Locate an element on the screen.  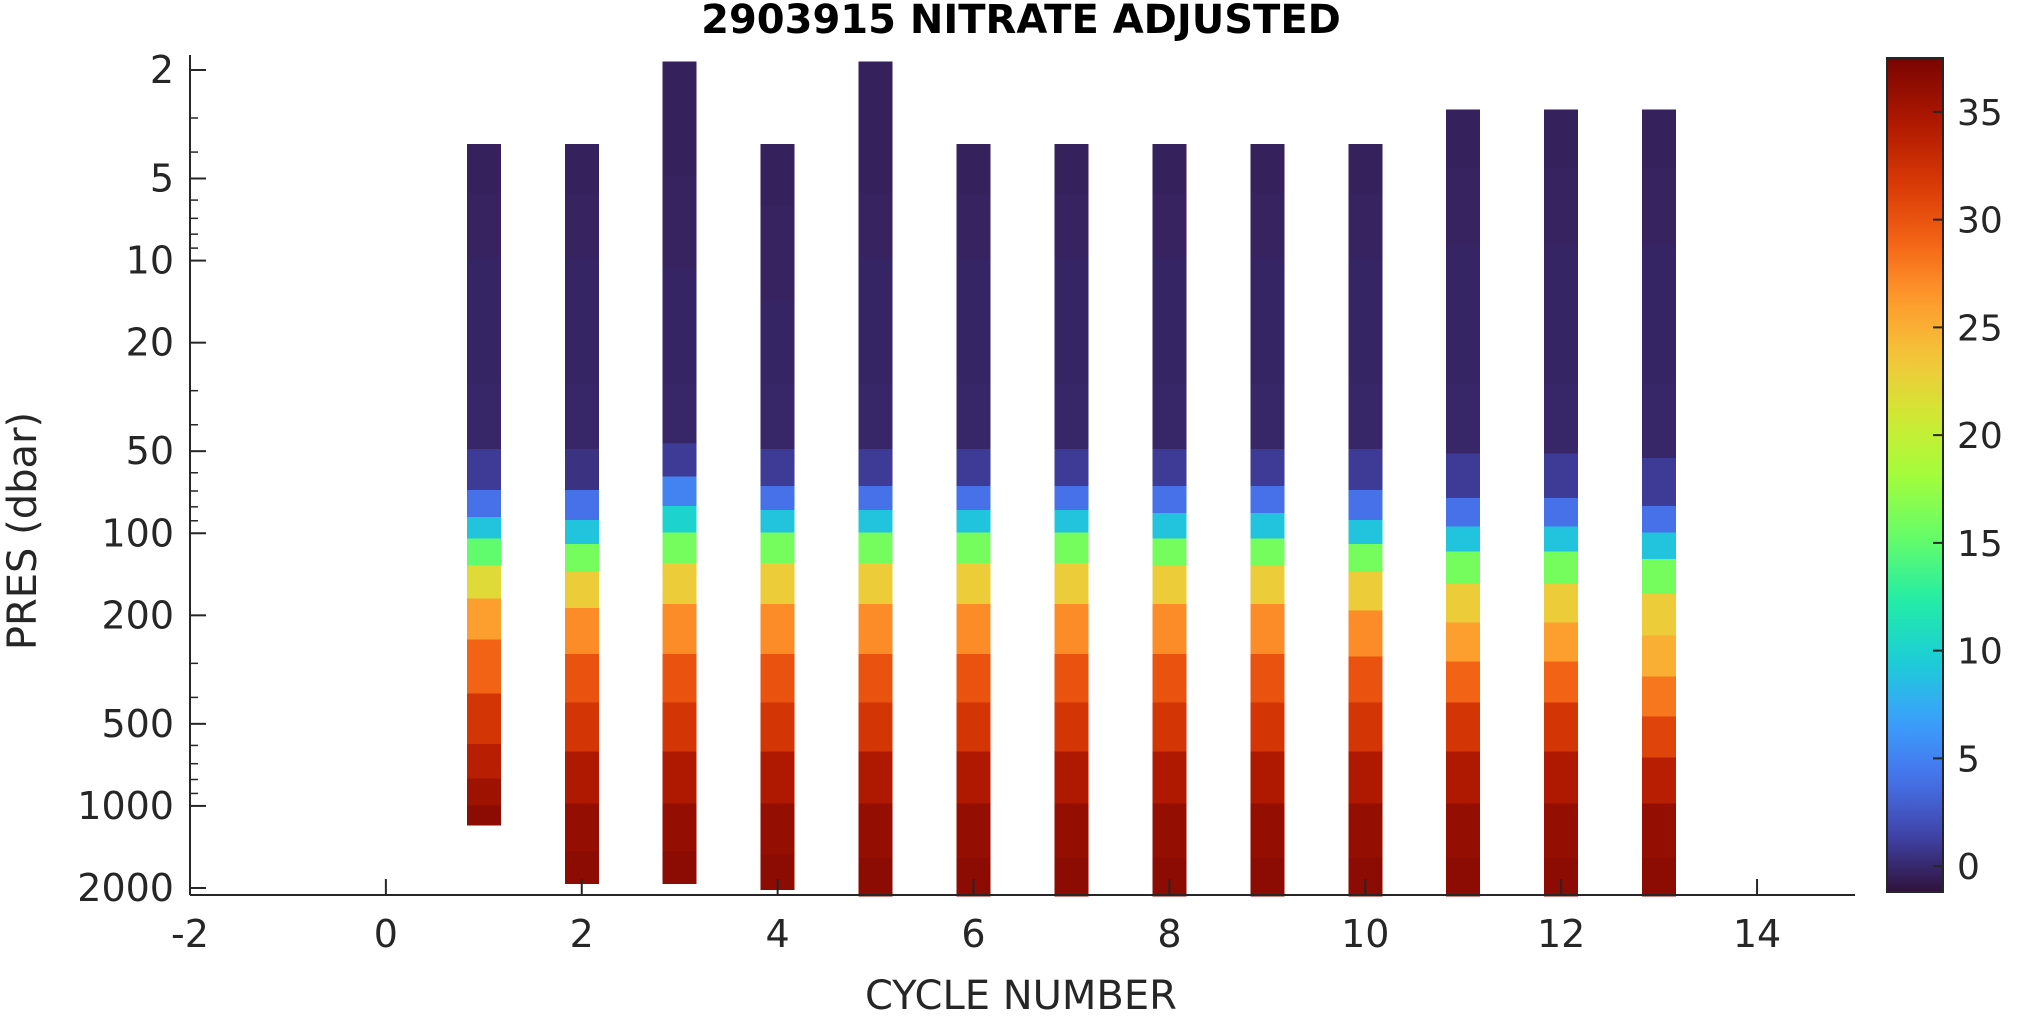
x-tick-label: 10 is located at coordinates (1365, 934).